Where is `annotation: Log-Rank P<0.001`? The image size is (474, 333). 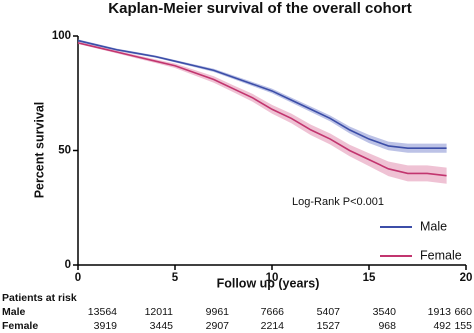 annotation: Log-Rank P<0.001 is located at coordinates (338, 202).